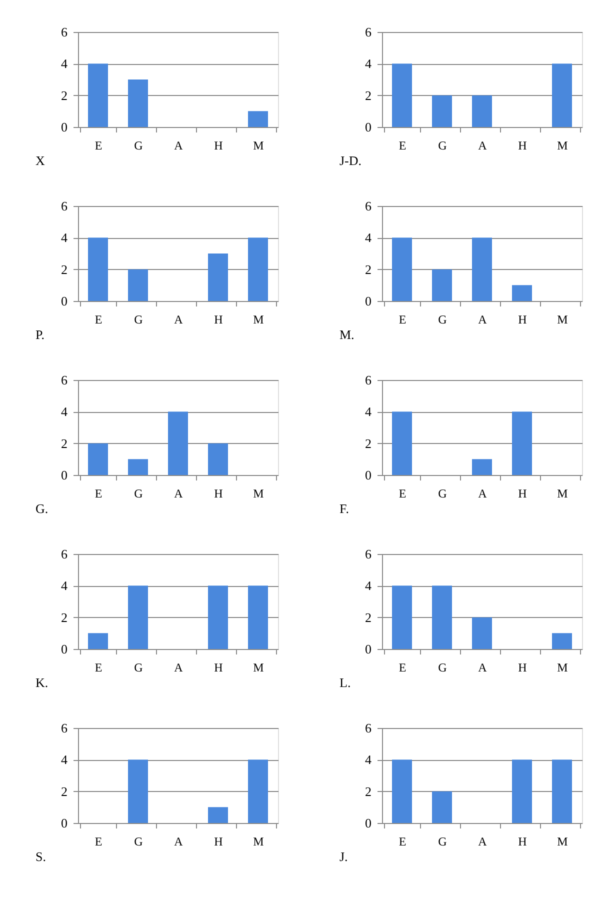 This screenshot has height=908, width=609. I want to click on text: J., so click(344, 856).